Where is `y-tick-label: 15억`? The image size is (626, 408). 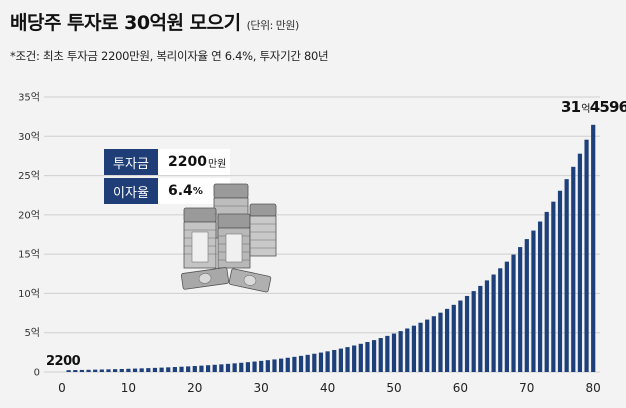 y-tick-label: 15억 is located at coordinates (29, 255).